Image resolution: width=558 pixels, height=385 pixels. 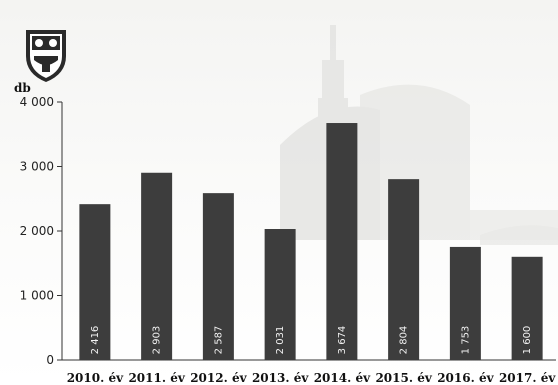 I want to click on x-tick-label: 2017. év, so click(x=527, y=378).